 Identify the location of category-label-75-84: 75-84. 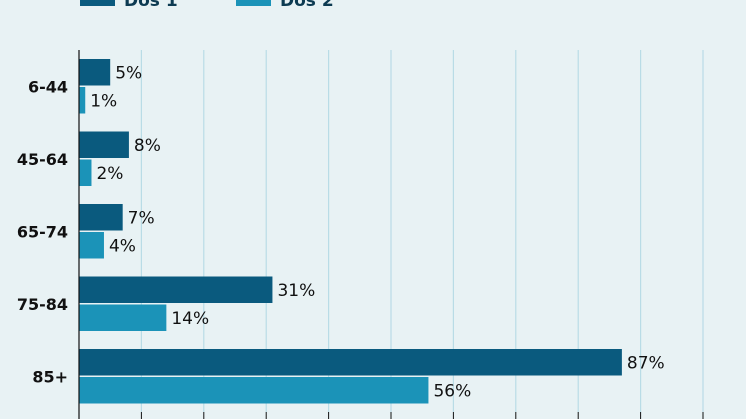
(42, 304).